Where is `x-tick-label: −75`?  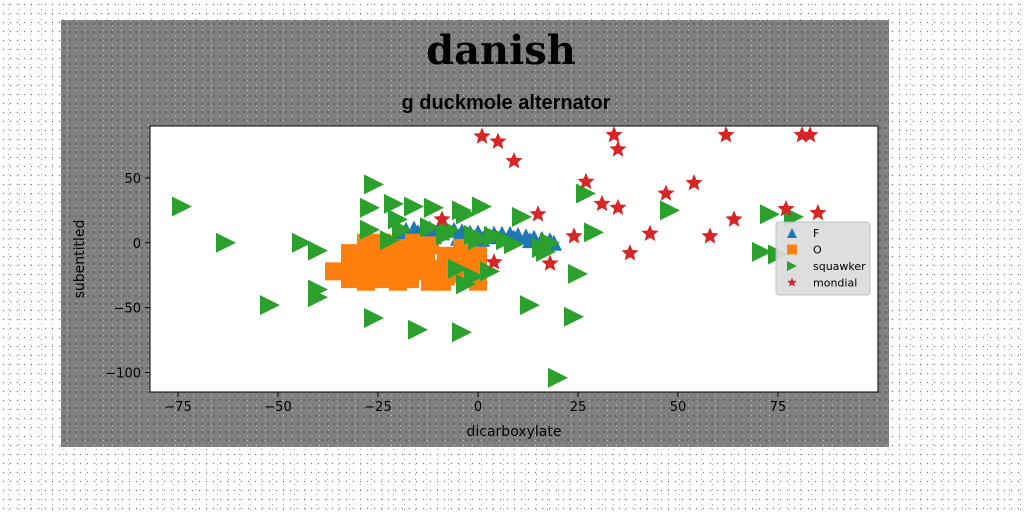
x-tick-label: −75 is located at coordinates (177, 407).